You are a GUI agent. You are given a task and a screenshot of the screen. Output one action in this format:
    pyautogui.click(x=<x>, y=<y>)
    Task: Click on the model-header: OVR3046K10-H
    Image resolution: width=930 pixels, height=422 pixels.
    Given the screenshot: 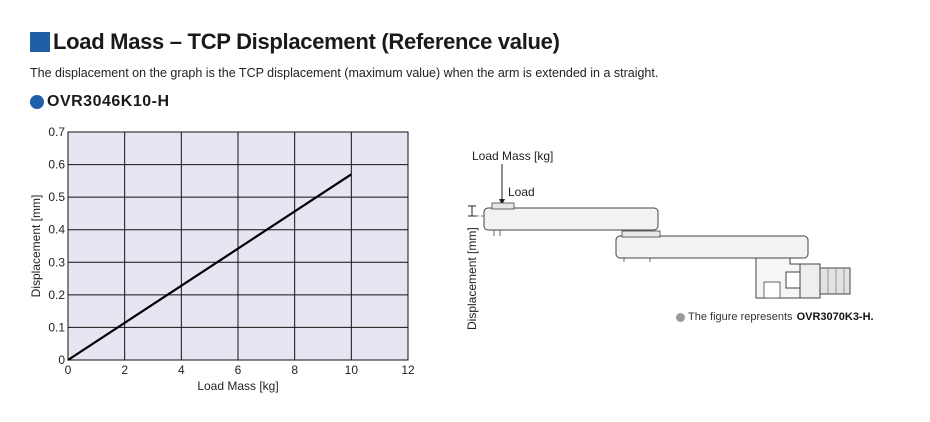 What is the action you would take?
    pyautogui.click(x=100, y=102)
    